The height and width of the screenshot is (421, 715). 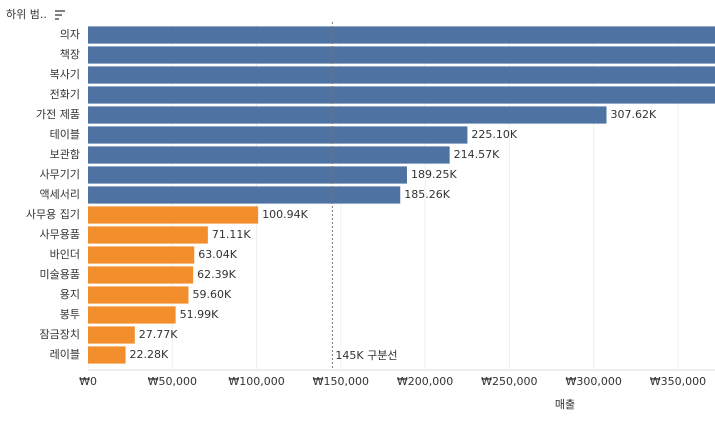 What do you see at coordinates (341, 381) in the screenshot?
I see `x-tick-label: ₩150,000` at bounding box center [341, 381].